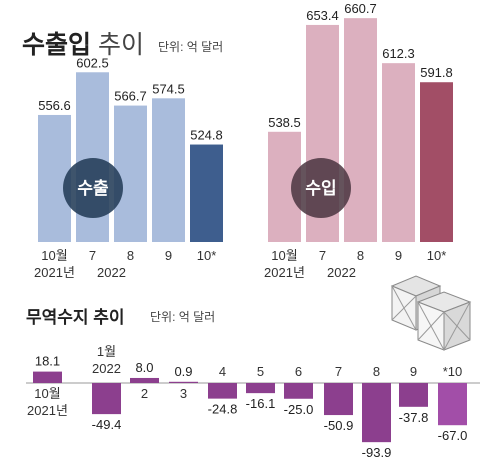 The height and width of the screenshot is (471, 499). Describe the element at coordinates (398, 53) in the screenshot. I see `imports-value-label: 612.3` at that location.